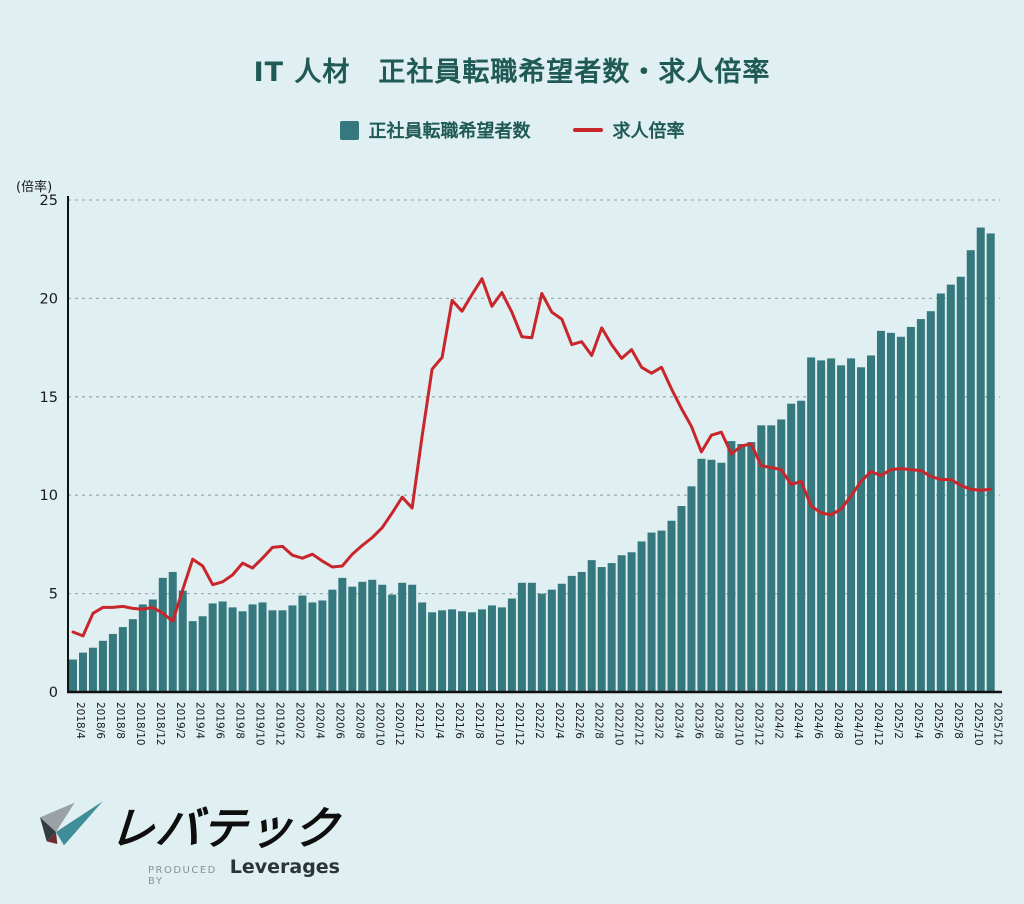  Describe the element at coordinates (958, 720) in the screenshot. I see `x-tick-label: 2025/8` at that location.